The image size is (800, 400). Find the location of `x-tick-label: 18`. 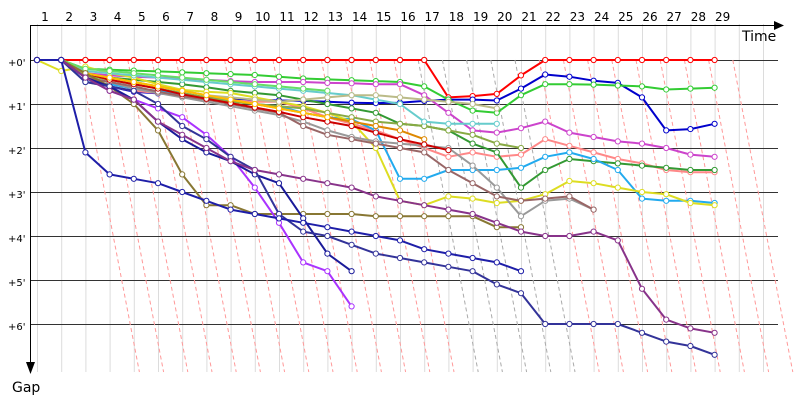

x-tick-label: 18 is located at coordinates (456, 17).